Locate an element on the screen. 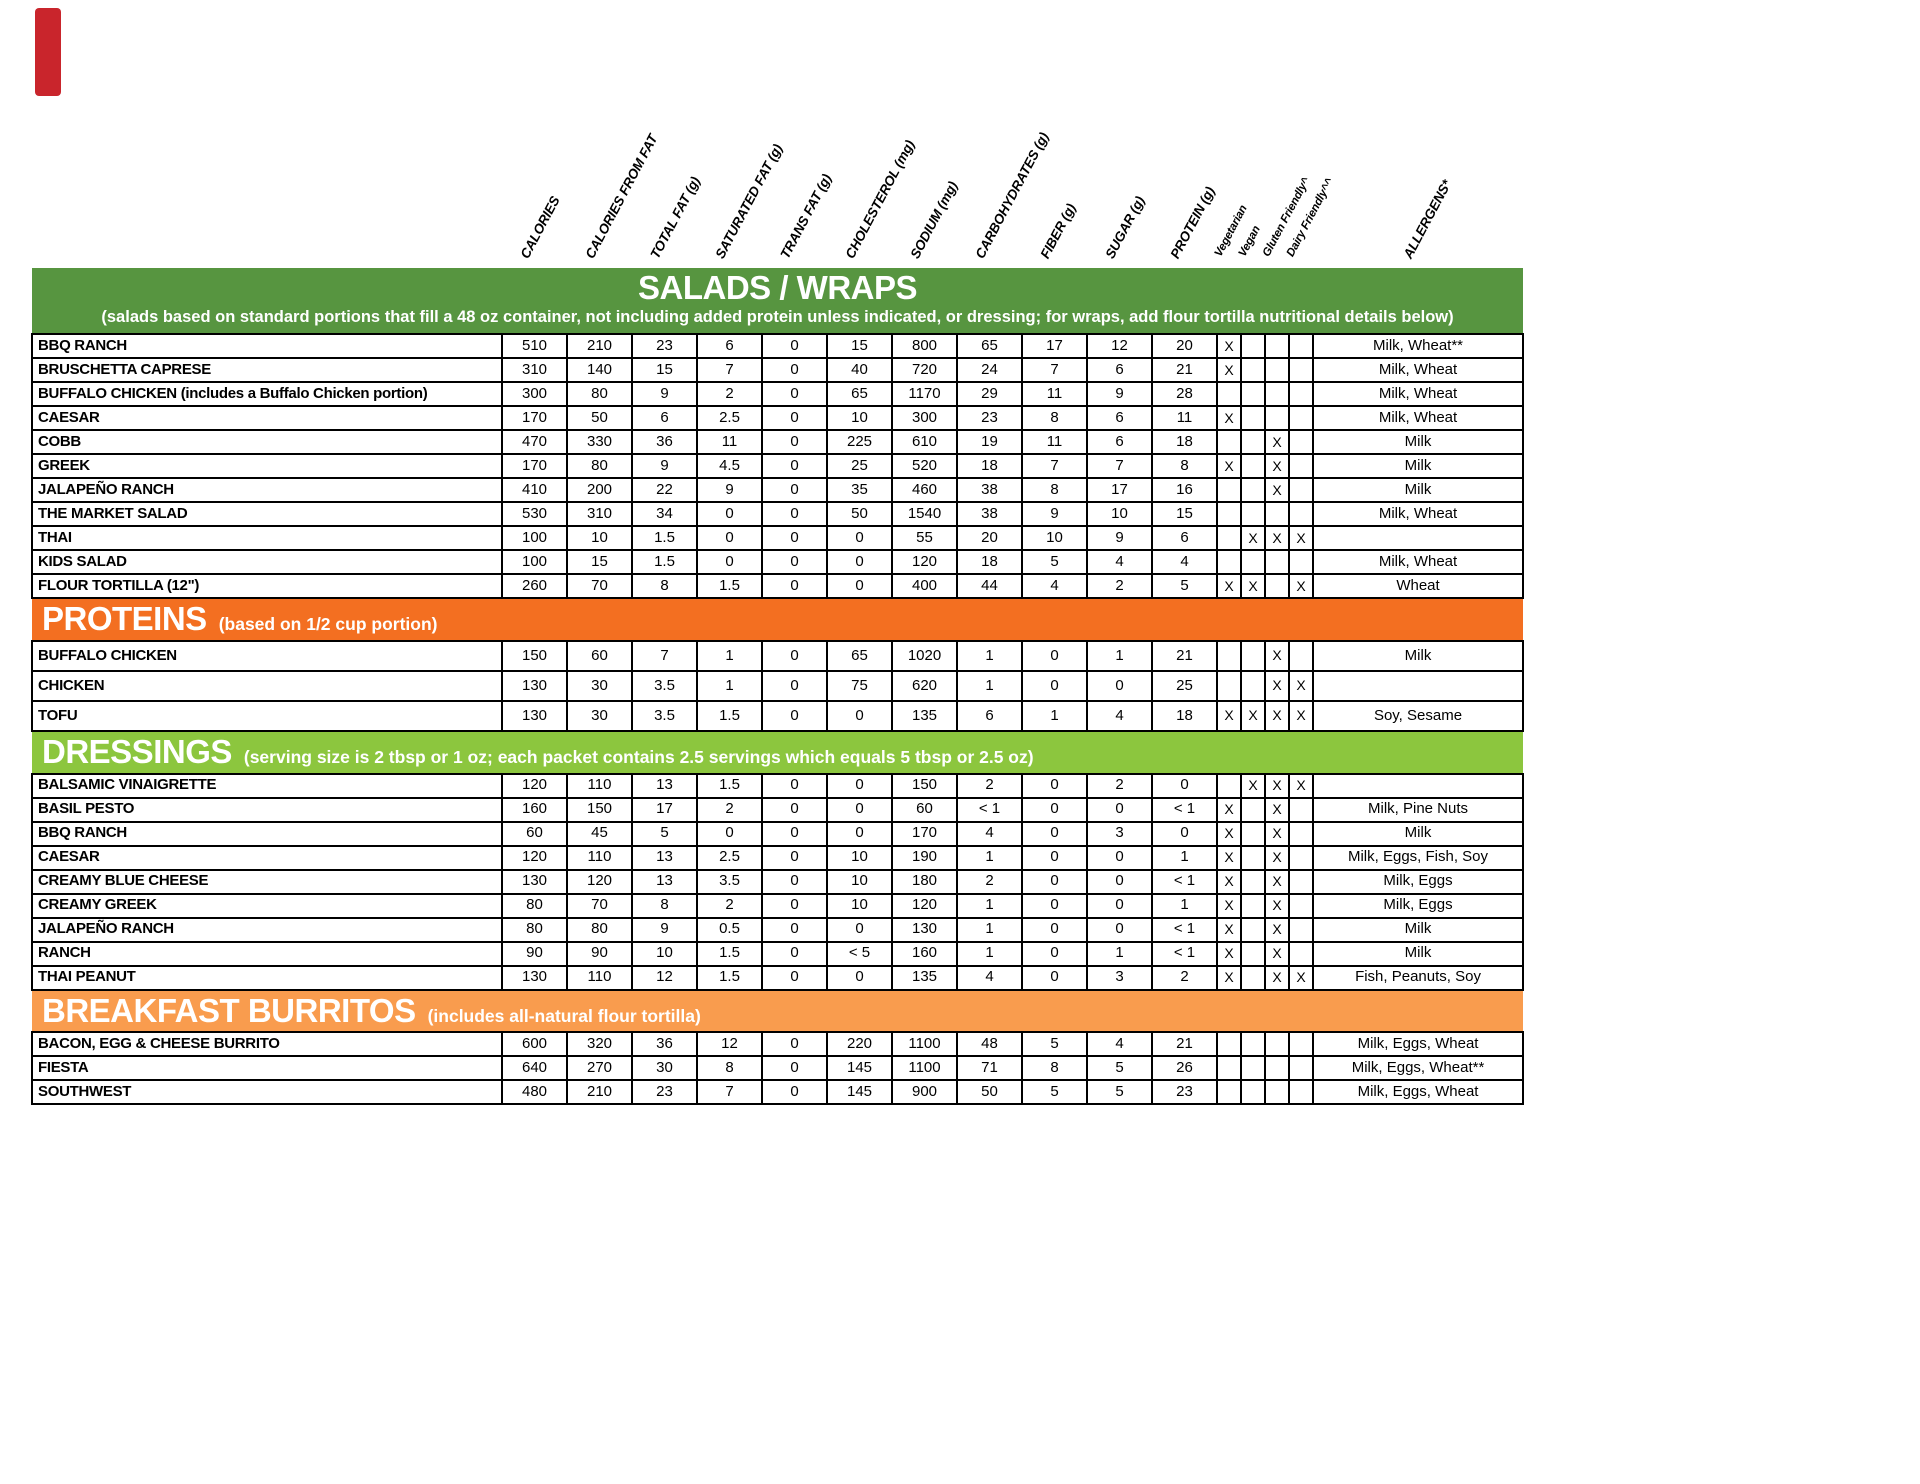 The height and width of the screenshot is (1484, 1920). nutrition-value-cell: 9 is located at coordinates (664, 394).